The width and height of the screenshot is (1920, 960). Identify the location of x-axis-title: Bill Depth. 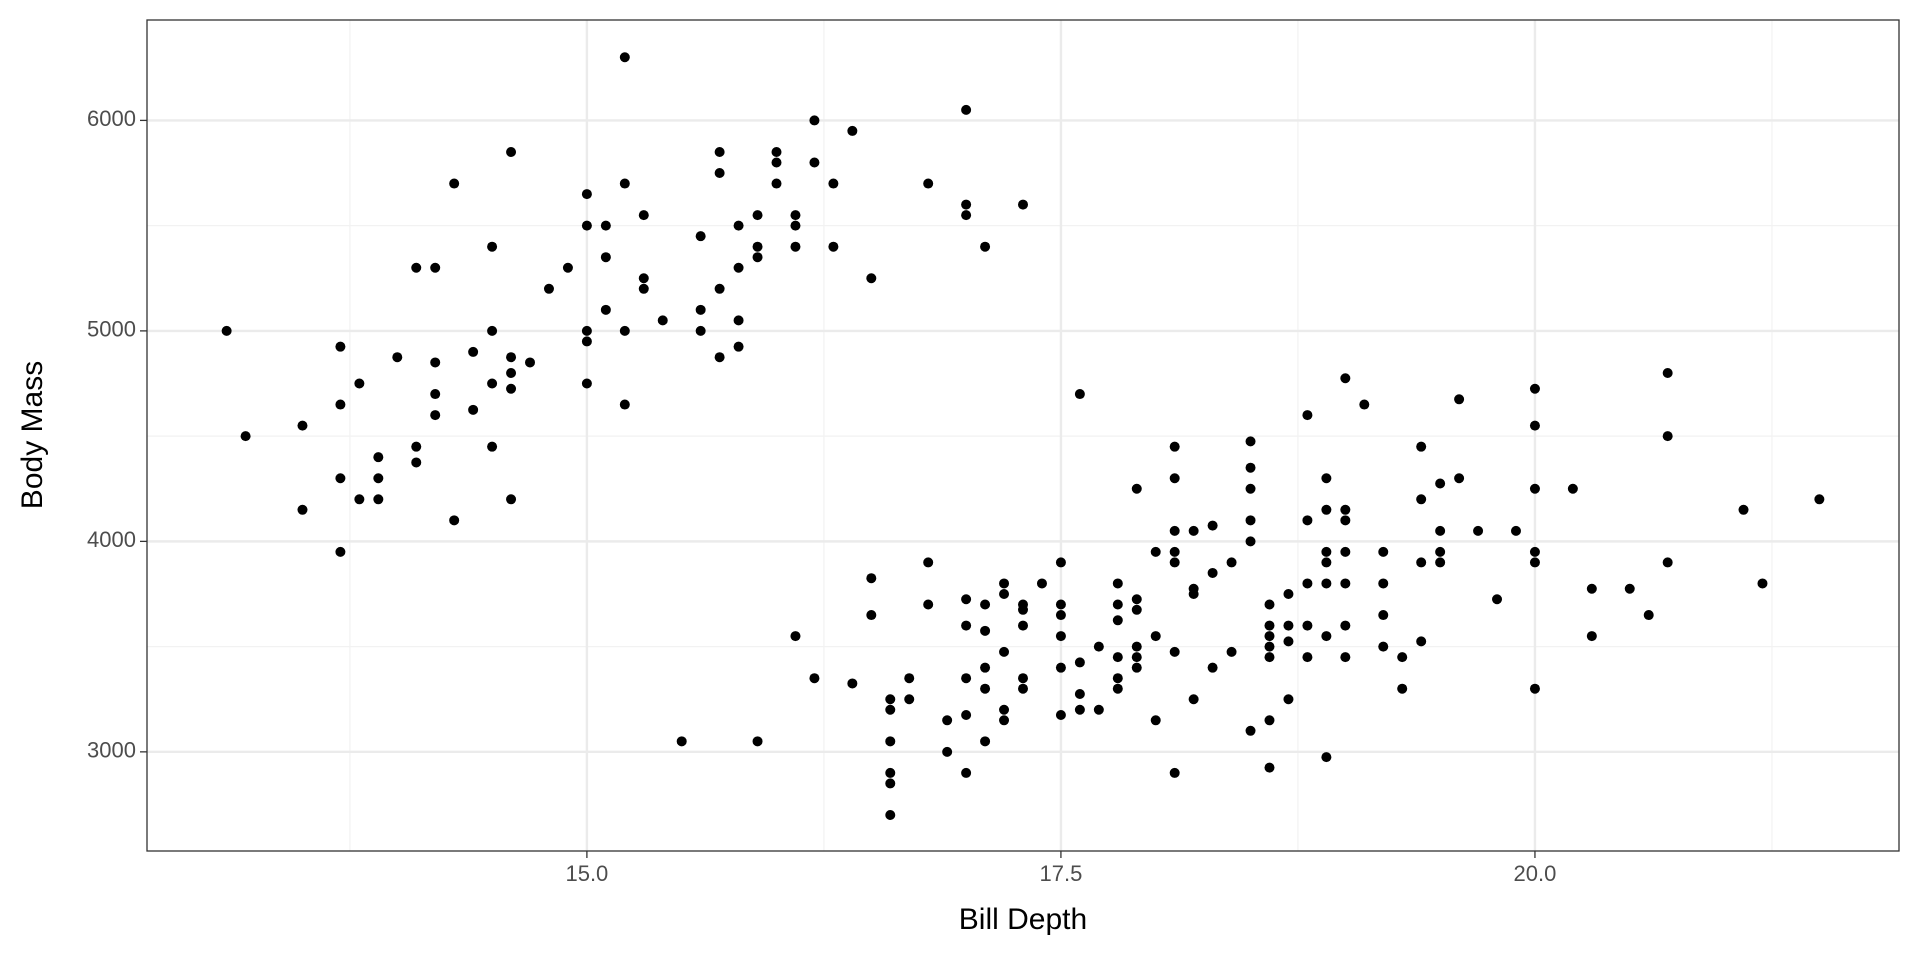
(1023, 919).